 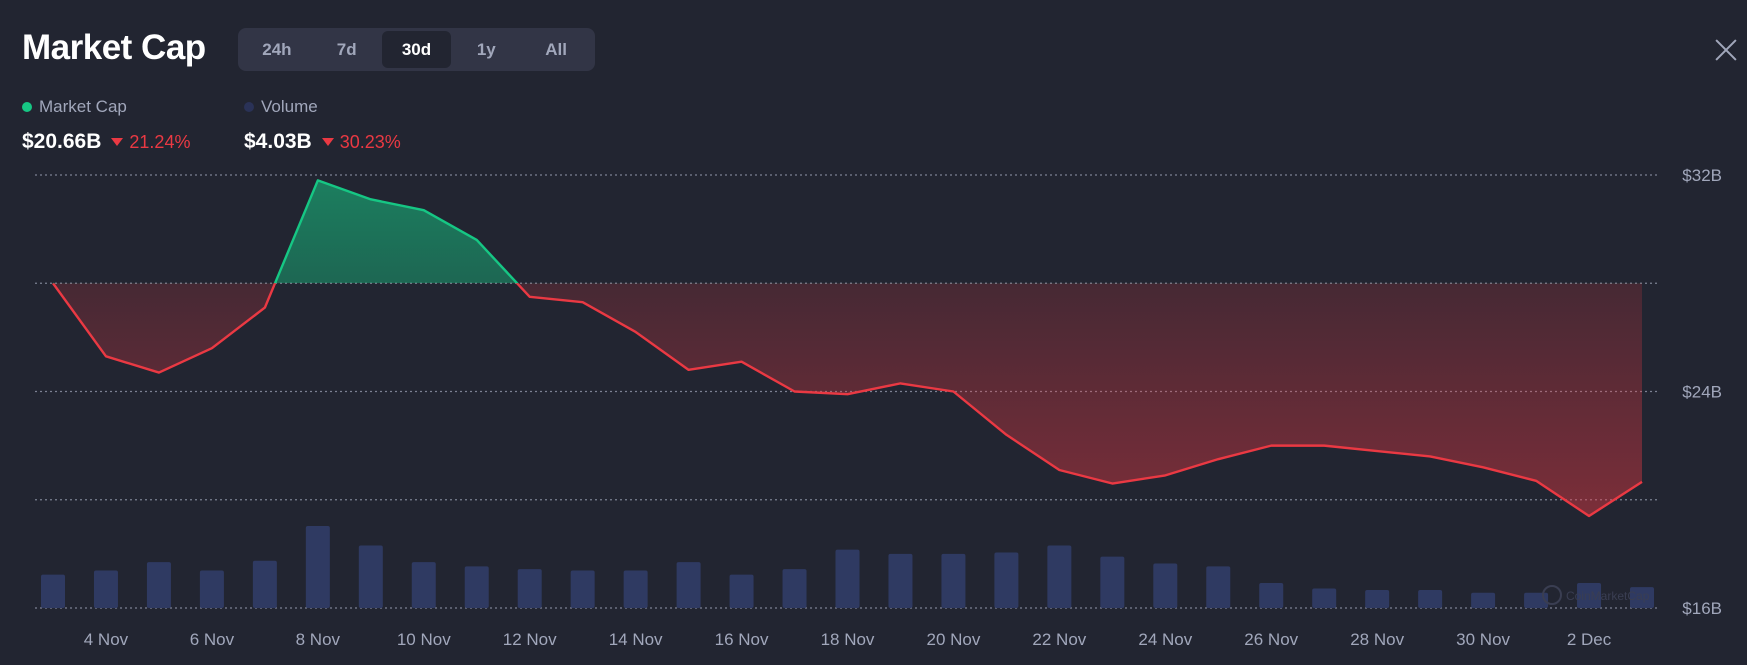 I want to click on y-tick-label: $24B, so click(x=1702, y=392).